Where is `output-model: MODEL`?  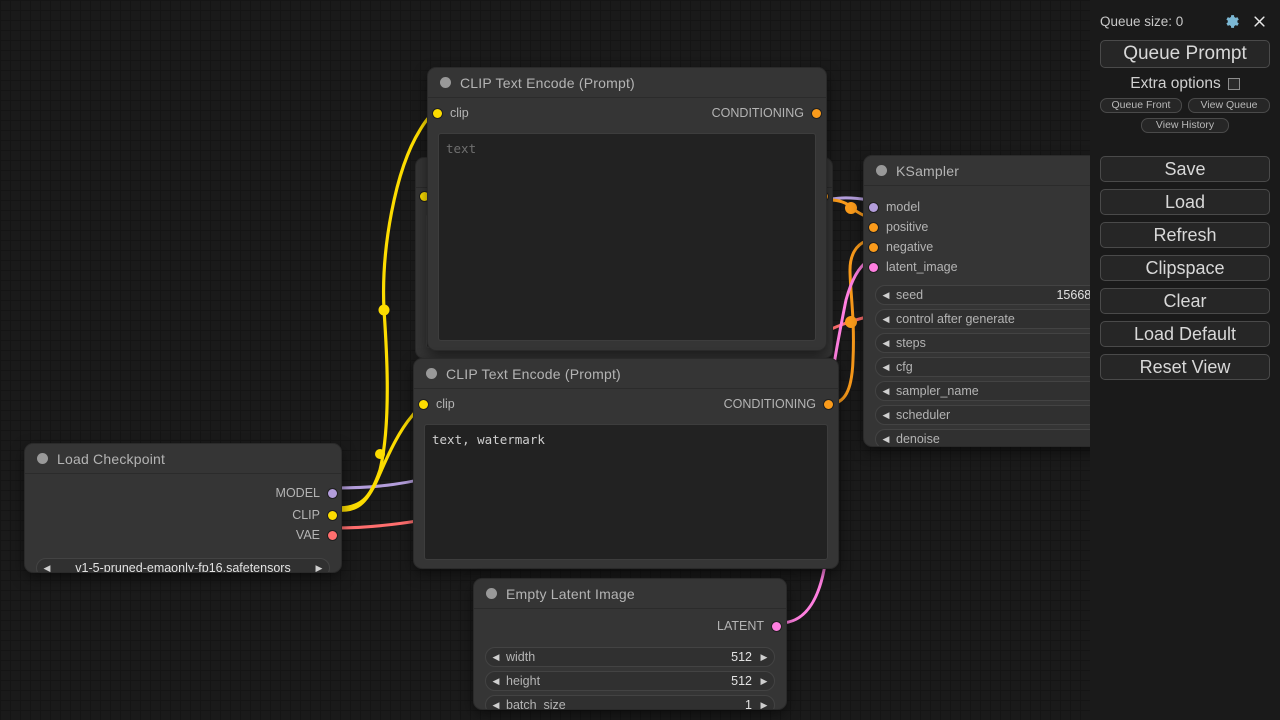
output-model: MODEL is located at coordinates (306, 493).